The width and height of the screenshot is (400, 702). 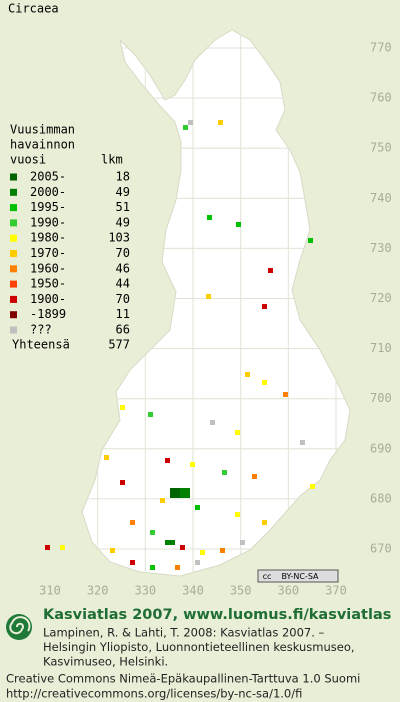 What do you see at coordinates (42, 145) in the screenshot?
I see `legend-heading: havainnon` at bounding box center [42, 145].